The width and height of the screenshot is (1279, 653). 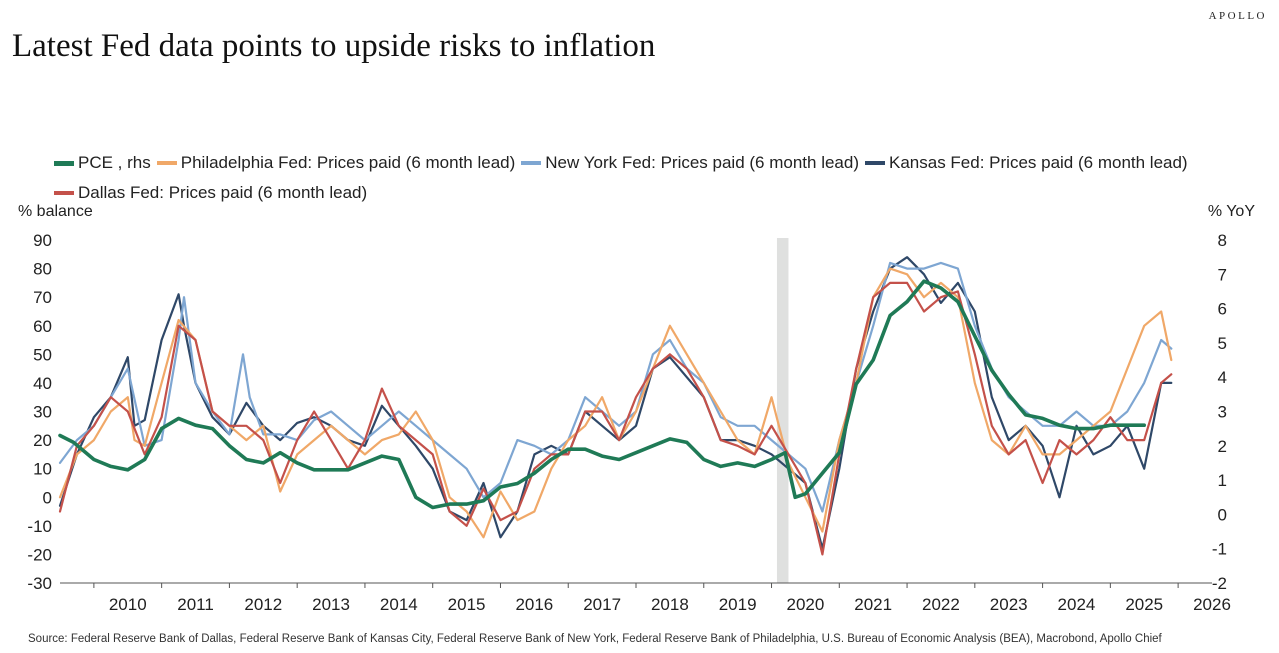 I want to click on y-left-tick-label: 10, so click(x=42, y=469).